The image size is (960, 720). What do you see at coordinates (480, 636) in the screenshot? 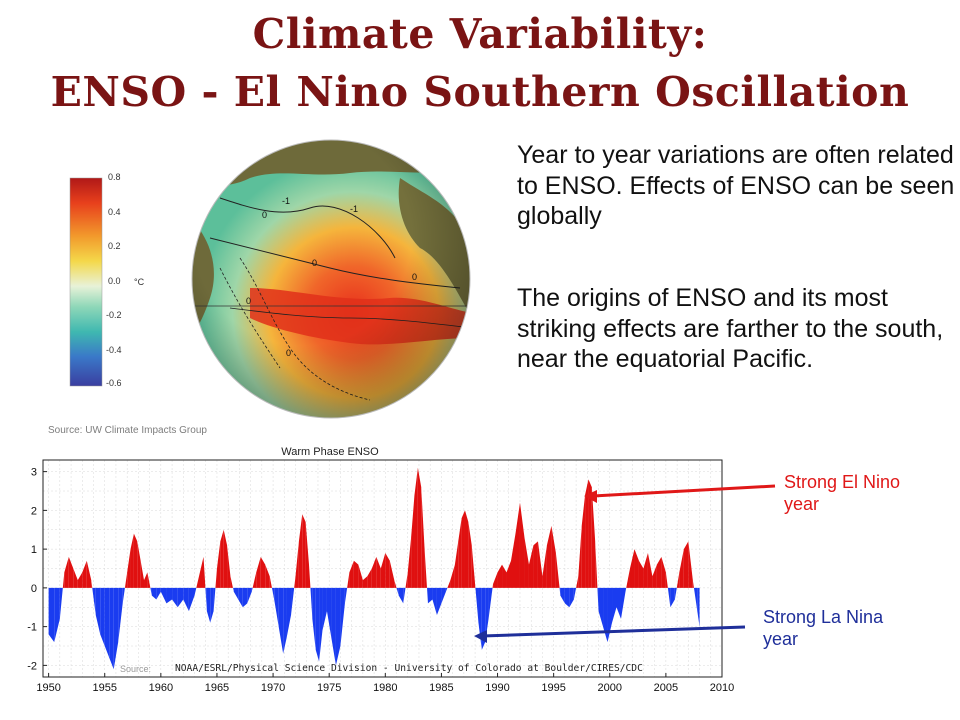
I see `la-nina-arrowhead` at bounding box center [480, 636].